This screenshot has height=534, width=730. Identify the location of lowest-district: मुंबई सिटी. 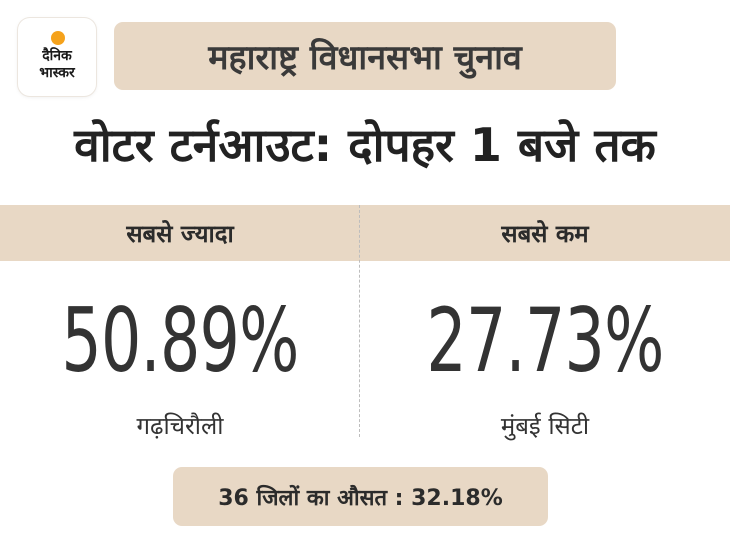
(545, 425).